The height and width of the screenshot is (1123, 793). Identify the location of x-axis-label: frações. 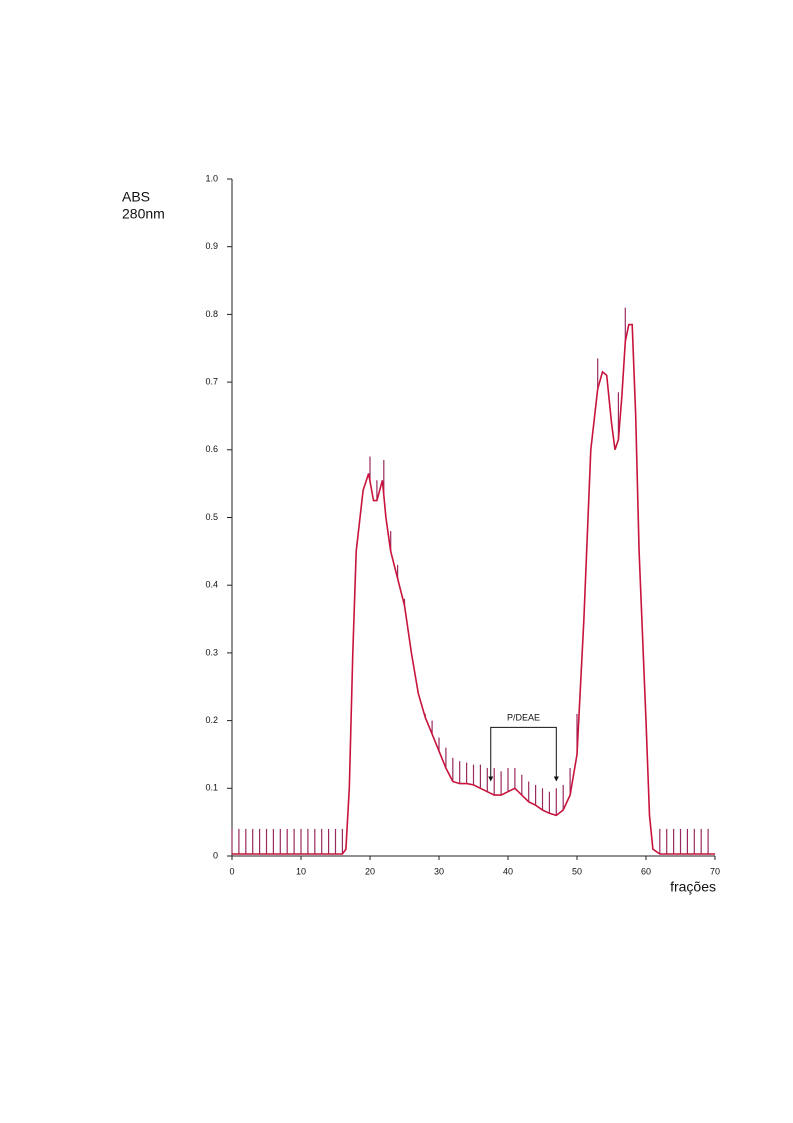
(693, 887).